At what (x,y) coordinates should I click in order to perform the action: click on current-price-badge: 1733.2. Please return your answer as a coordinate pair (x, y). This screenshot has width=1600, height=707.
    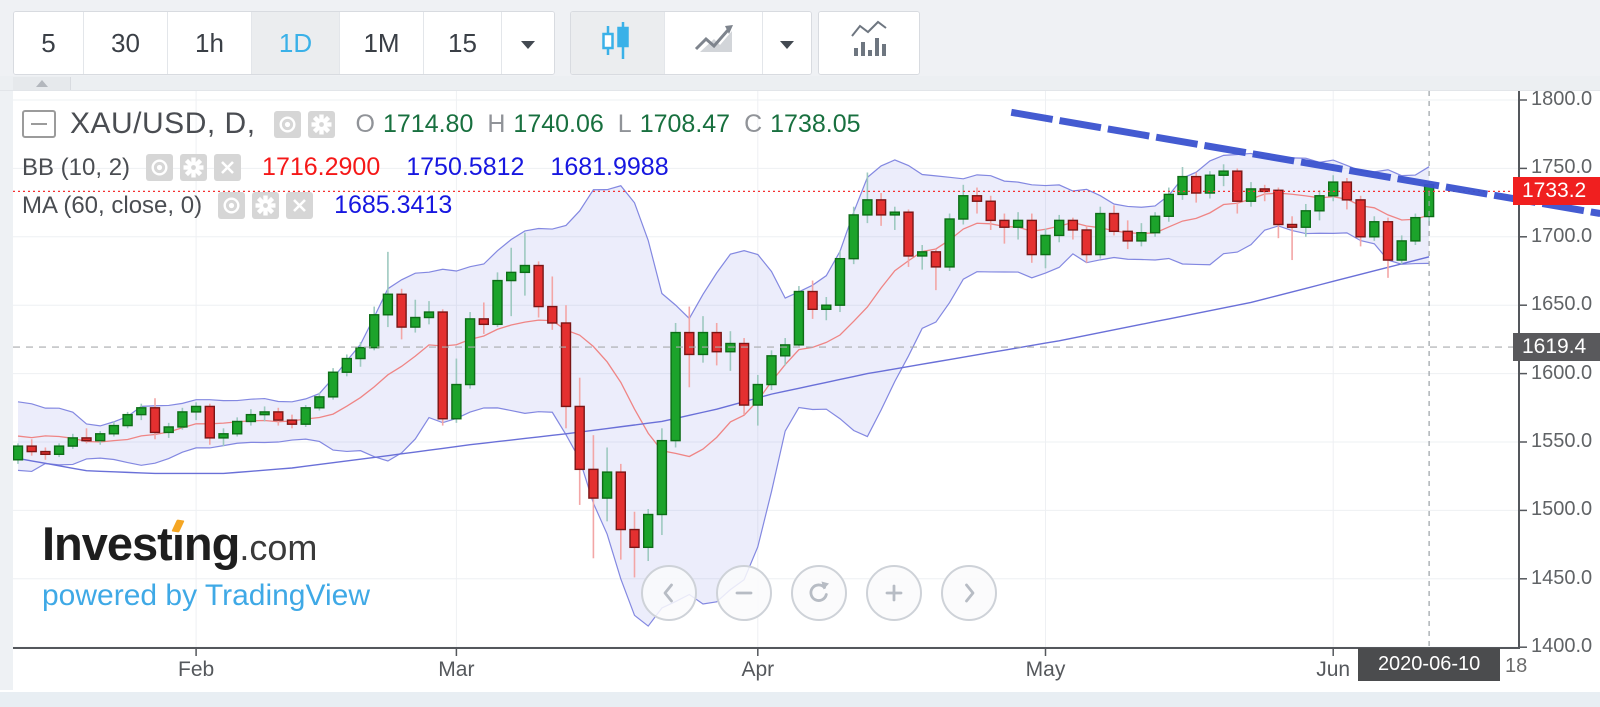
    Looking at the image, I should click on (1556, 191).